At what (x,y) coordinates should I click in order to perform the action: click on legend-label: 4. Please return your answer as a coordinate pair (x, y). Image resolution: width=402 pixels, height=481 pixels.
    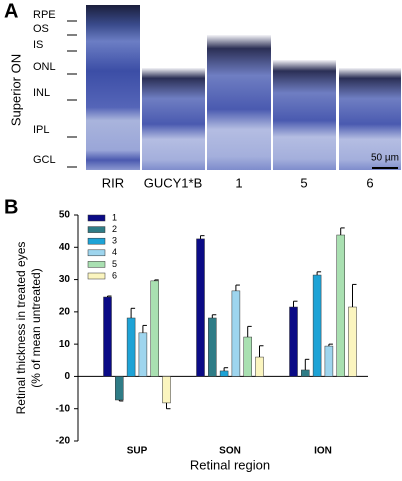
    Looking at the image, I should click on (114, 252).